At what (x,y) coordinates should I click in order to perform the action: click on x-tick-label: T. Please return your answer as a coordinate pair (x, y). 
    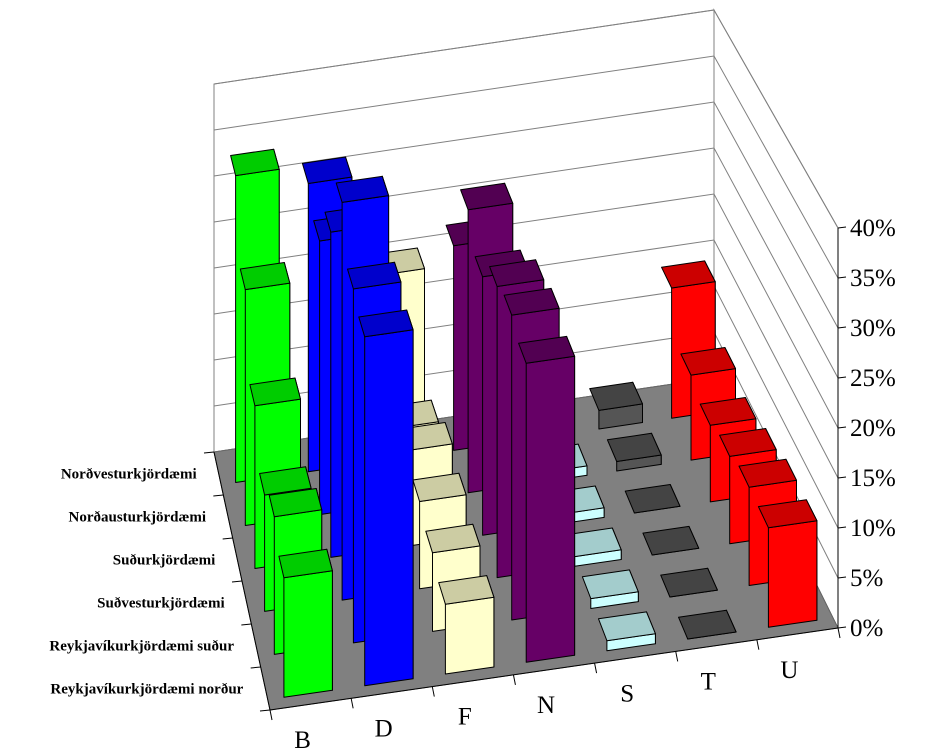
    Looking at the image, I should click on (708, 682).